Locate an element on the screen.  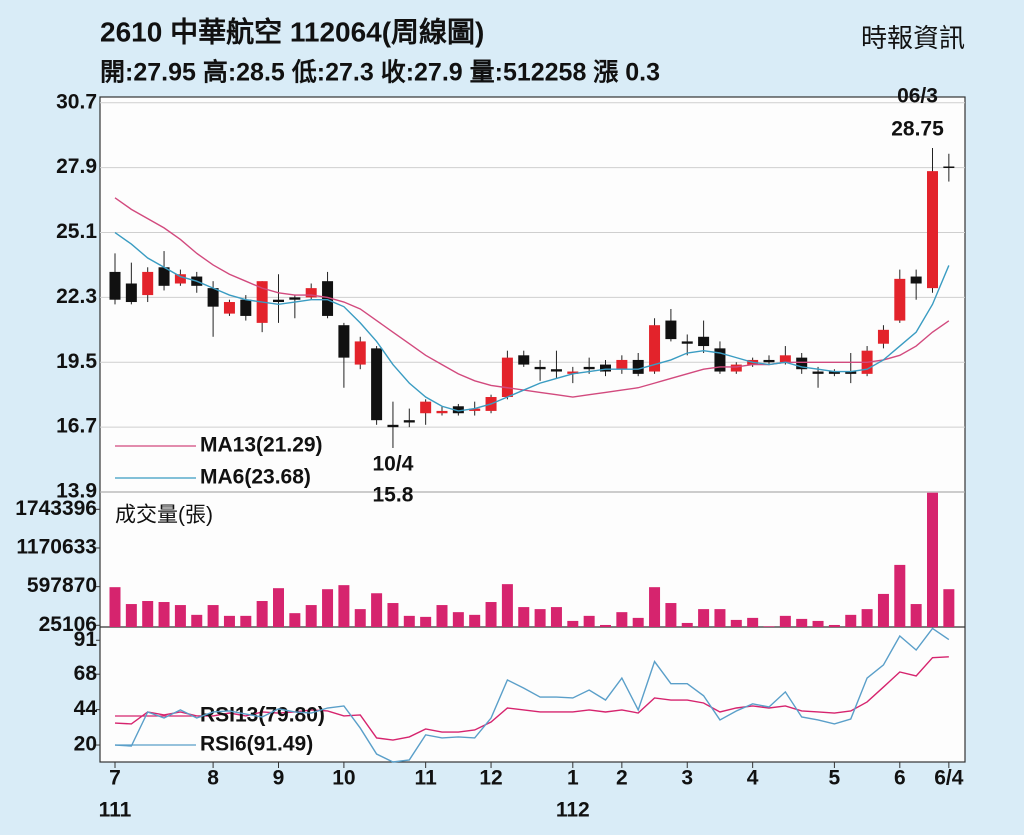
x-tick-label: 8 is located at coordinates (213, 778).